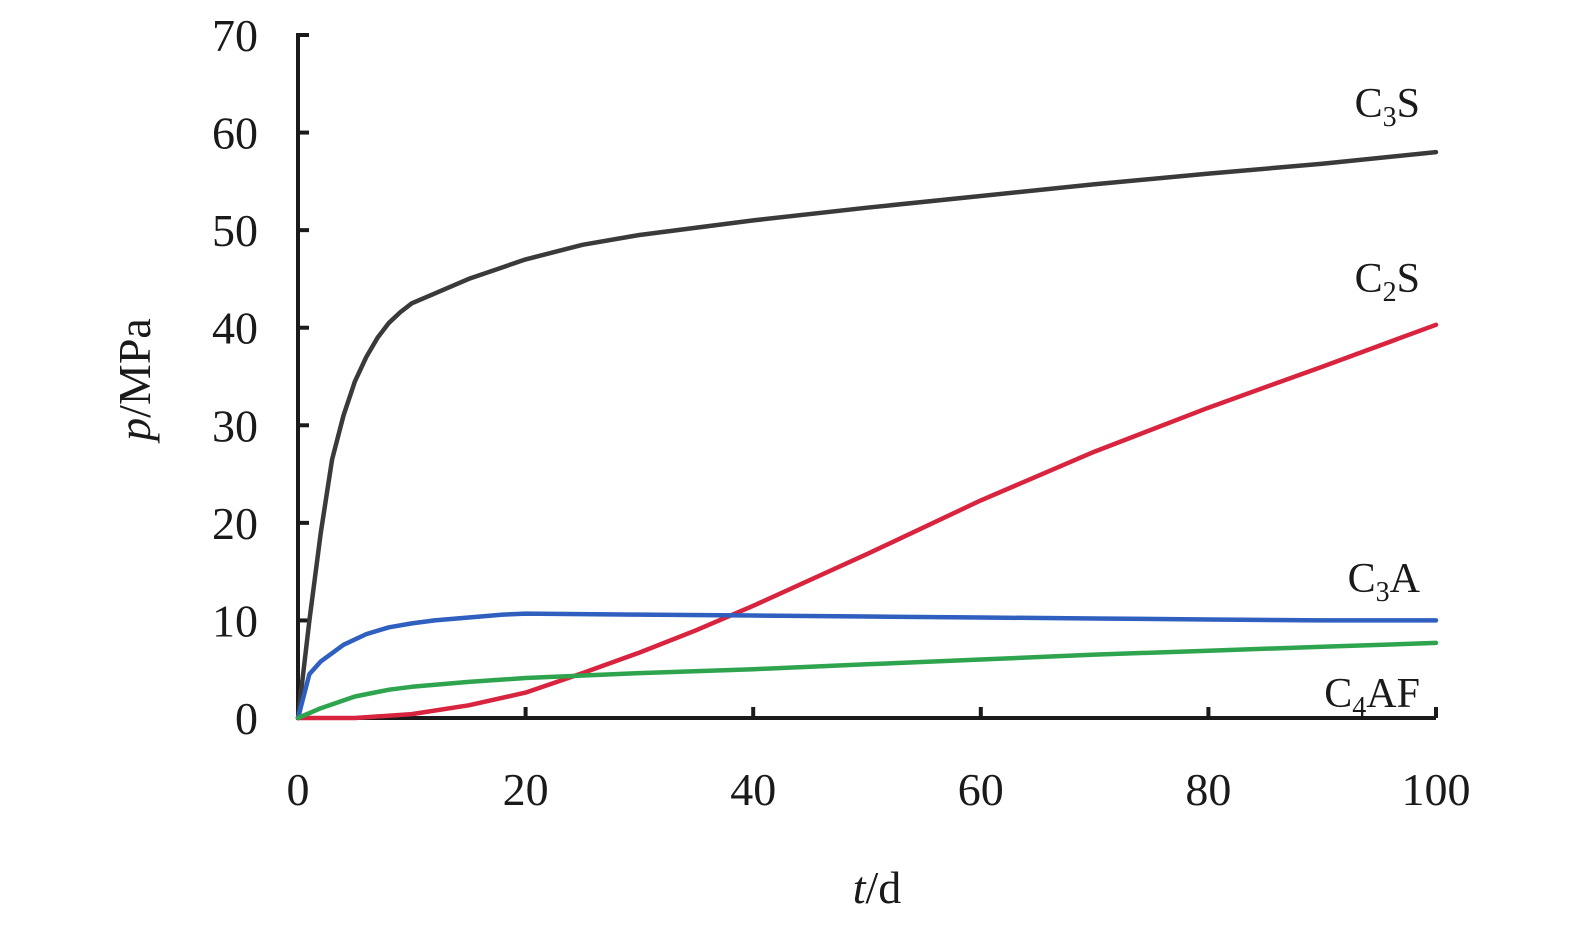 The width and height of the screenshot is (1575, 927). I want to click on x-tick-label-100: 100, so click(1436, 789).